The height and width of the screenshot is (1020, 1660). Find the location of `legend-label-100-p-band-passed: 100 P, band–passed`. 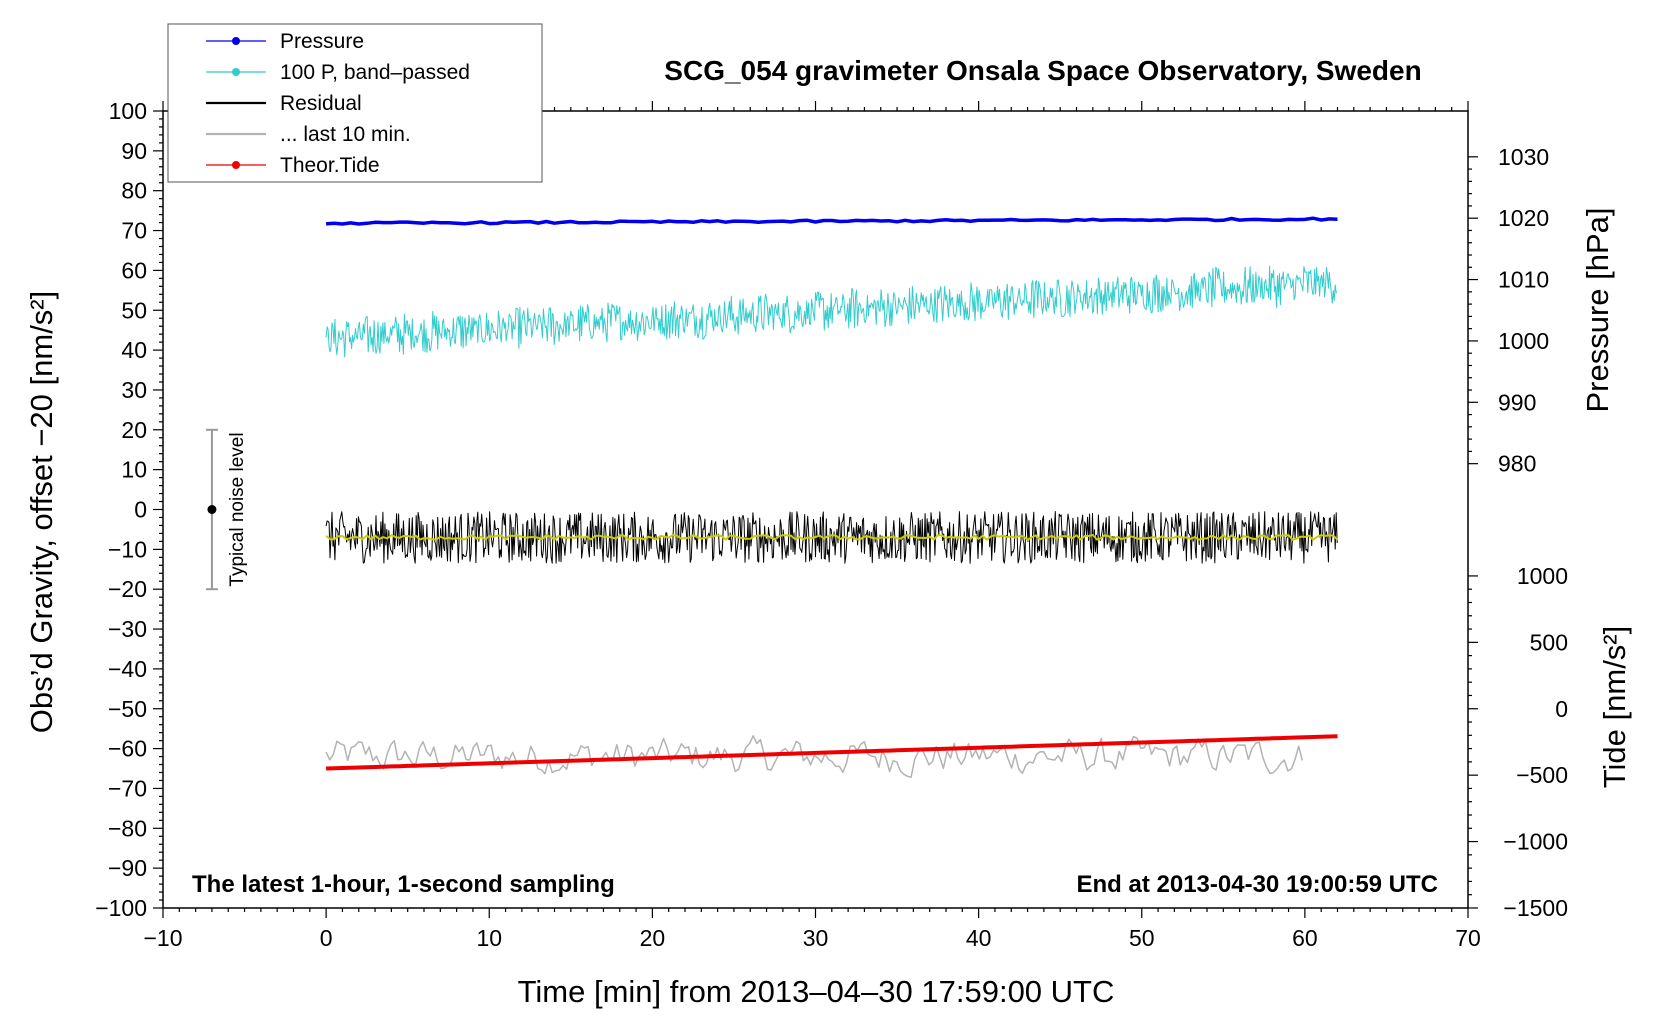

legend-label-100-p-band-passed: 100 P, band–passed is located at coordinates (375, 72).